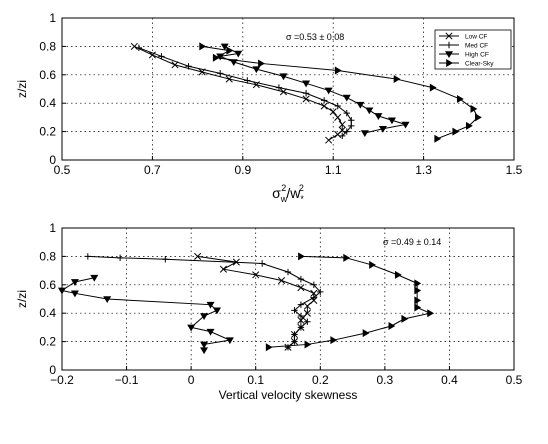 The height and width of the screenshot is (444, 548). I want to click on x-tick-label: 0.7, so click(152, 170).